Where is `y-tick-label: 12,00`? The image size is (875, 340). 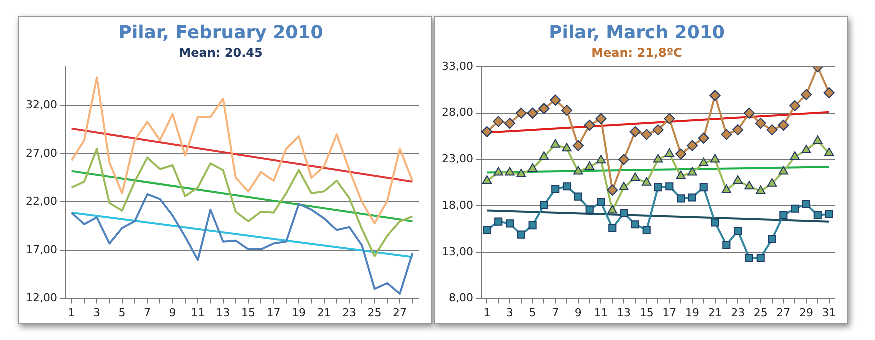 y-tick-label: 12,00 is located at coordinates (42, 298).